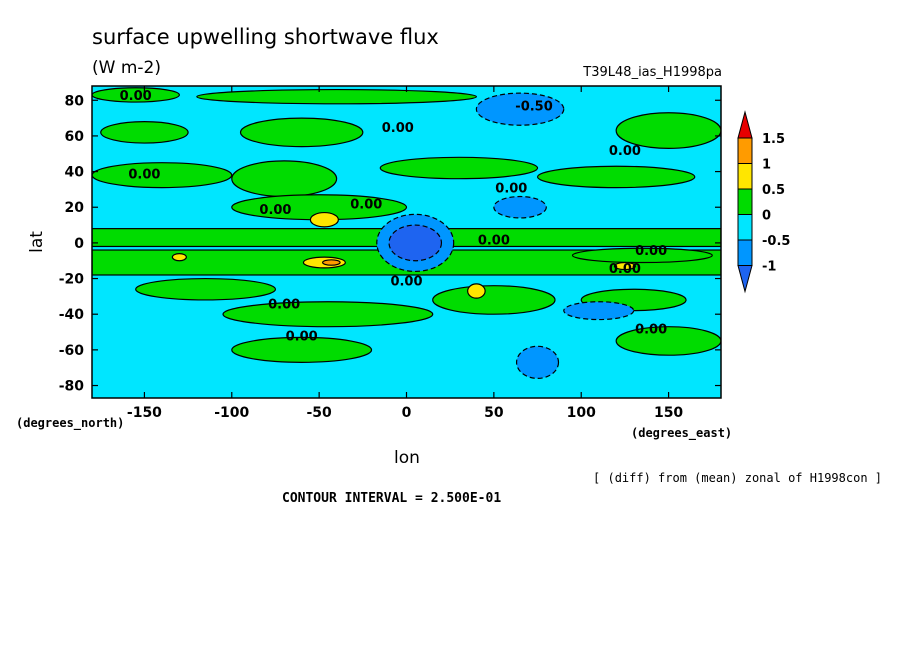  Describe the element at coordinates (75, 173) in the screenshot. I see `y-tick-label-2: 40` at that location.